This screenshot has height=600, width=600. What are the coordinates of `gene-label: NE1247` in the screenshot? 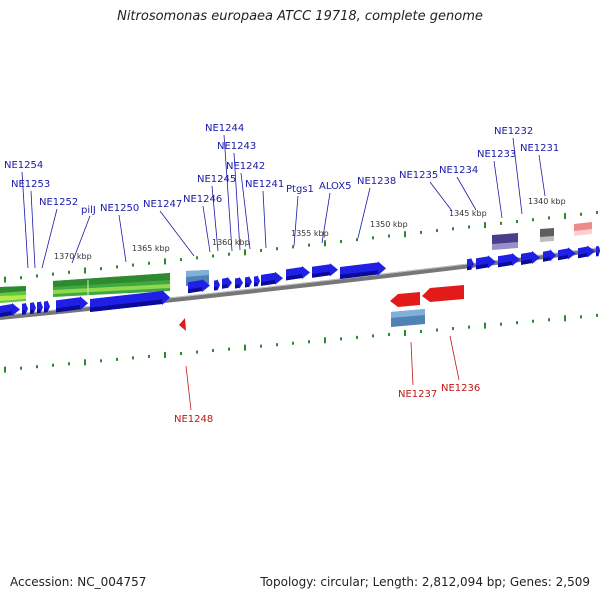 It's located at (162, 204).